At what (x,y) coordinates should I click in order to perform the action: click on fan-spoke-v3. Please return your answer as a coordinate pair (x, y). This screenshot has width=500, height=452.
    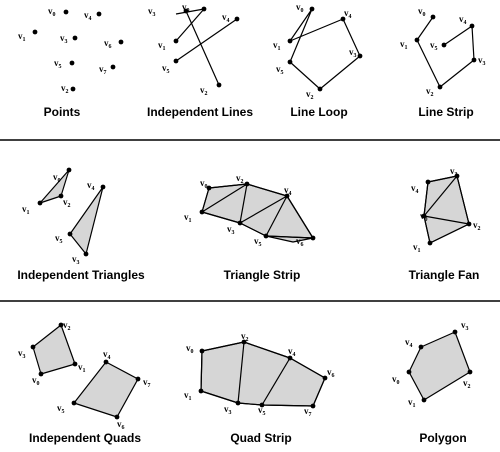
    Looking at the image, I should click on (446, 220).